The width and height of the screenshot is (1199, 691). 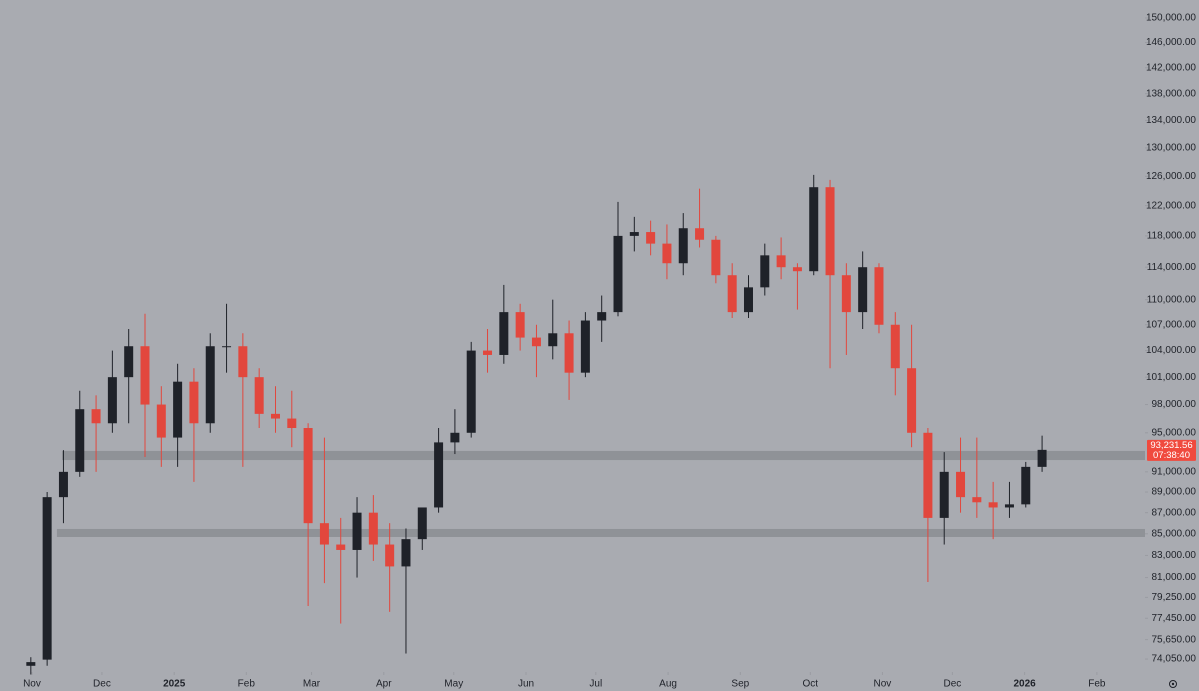 I want to click on y-tick-label: 104,000.00, so click(x=1171, y=350).